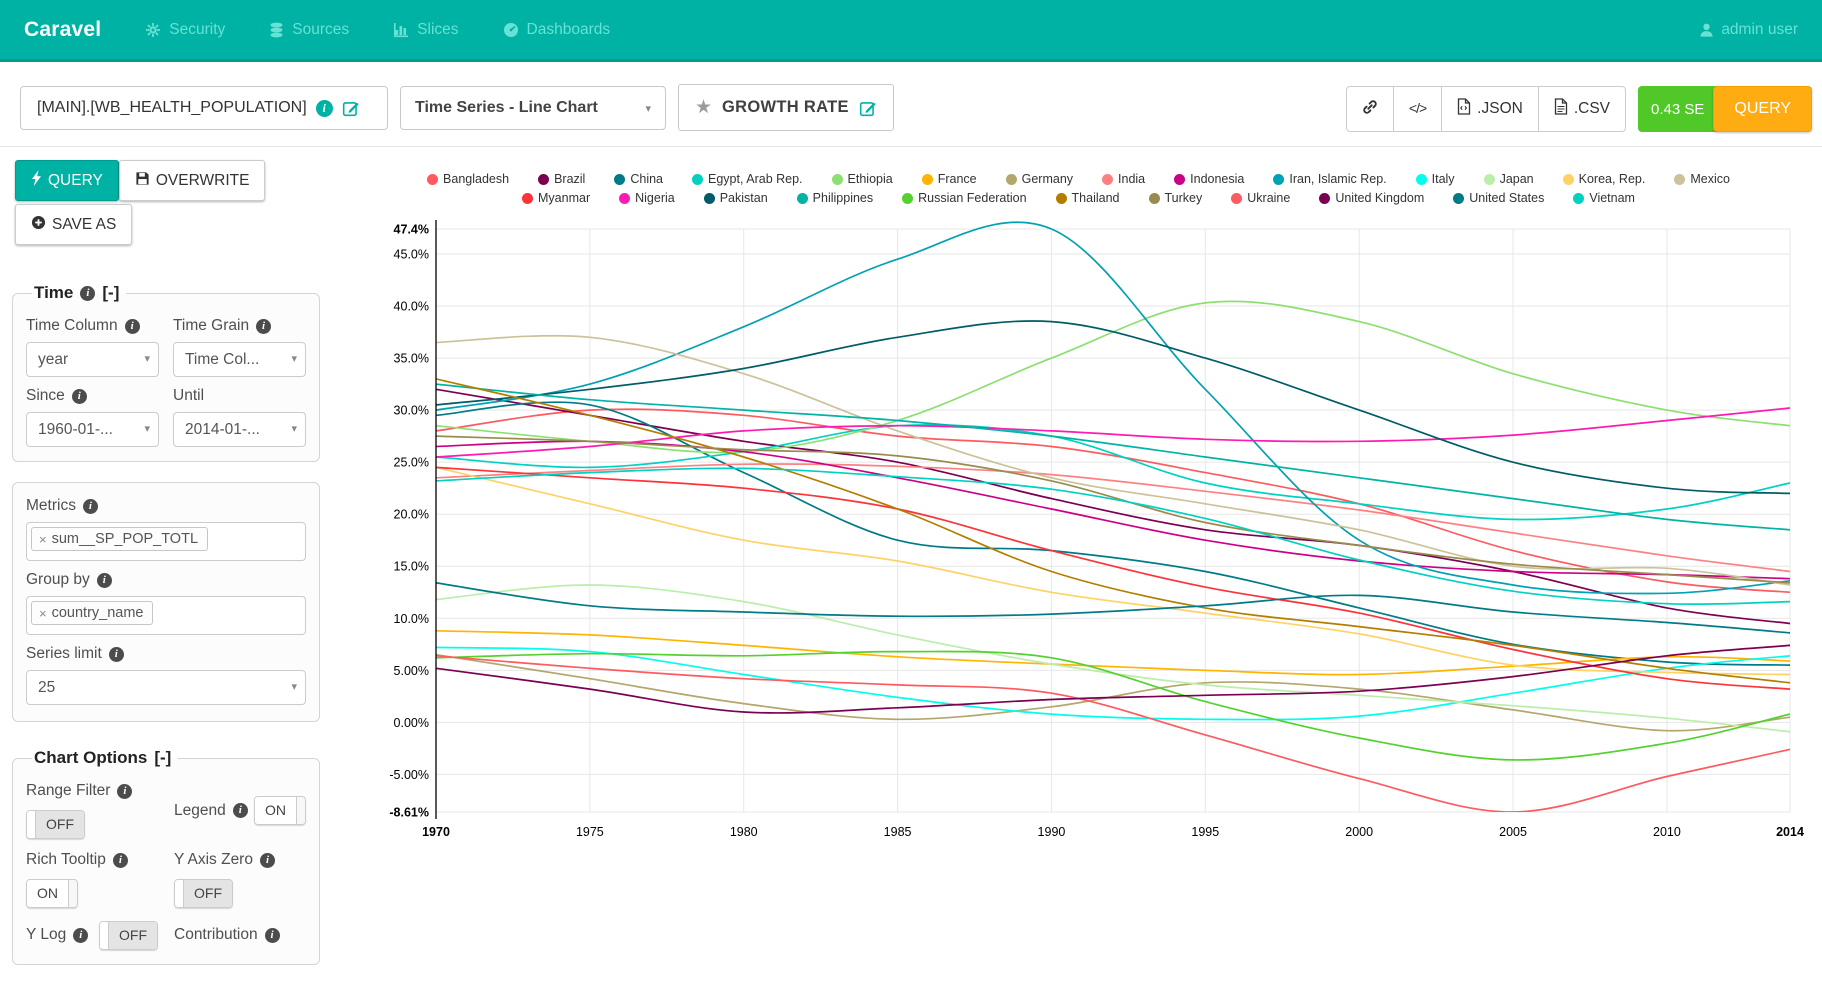 The image size is (1822, 998). What do you see at coordinates (468, 179) in the screenshot?
I see `legend-item: Bangladesh` at bounding box center [468, 179].